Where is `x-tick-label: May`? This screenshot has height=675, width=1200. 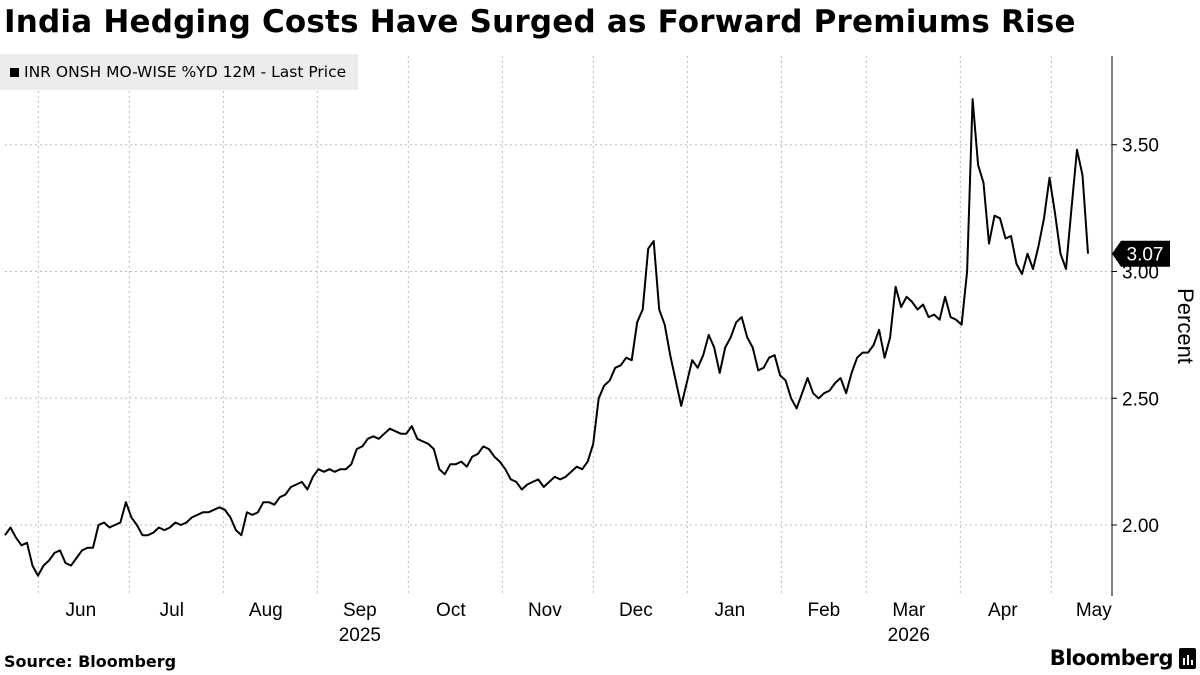 x-tick-label: May is located at coordinates (1094, 610).